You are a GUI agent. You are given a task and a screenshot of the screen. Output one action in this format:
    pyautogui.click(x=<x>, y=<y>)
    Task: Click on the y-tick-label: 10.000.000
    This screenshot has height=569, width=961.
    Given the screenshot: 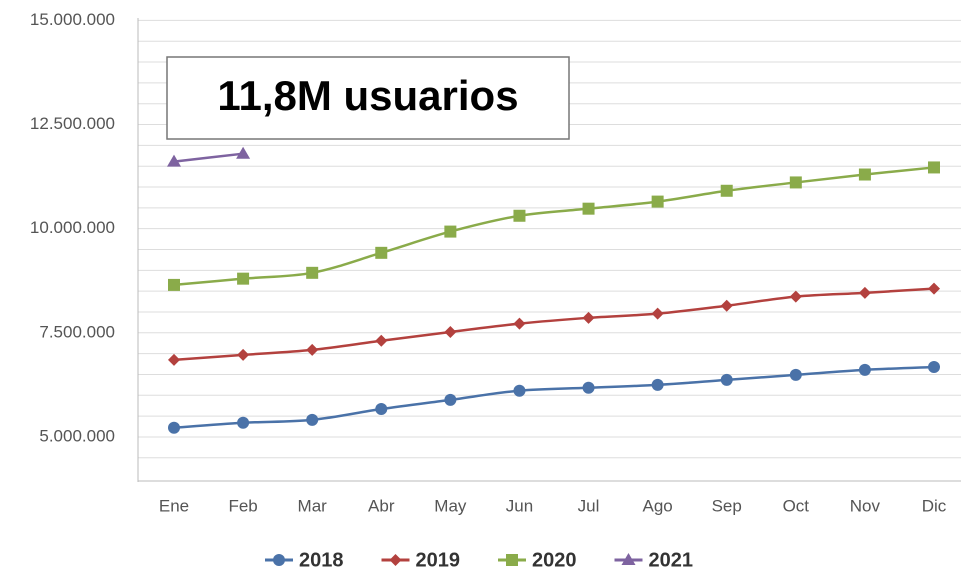 What is the action you would take?
    pyautogui.click(x=72, y=227)
    